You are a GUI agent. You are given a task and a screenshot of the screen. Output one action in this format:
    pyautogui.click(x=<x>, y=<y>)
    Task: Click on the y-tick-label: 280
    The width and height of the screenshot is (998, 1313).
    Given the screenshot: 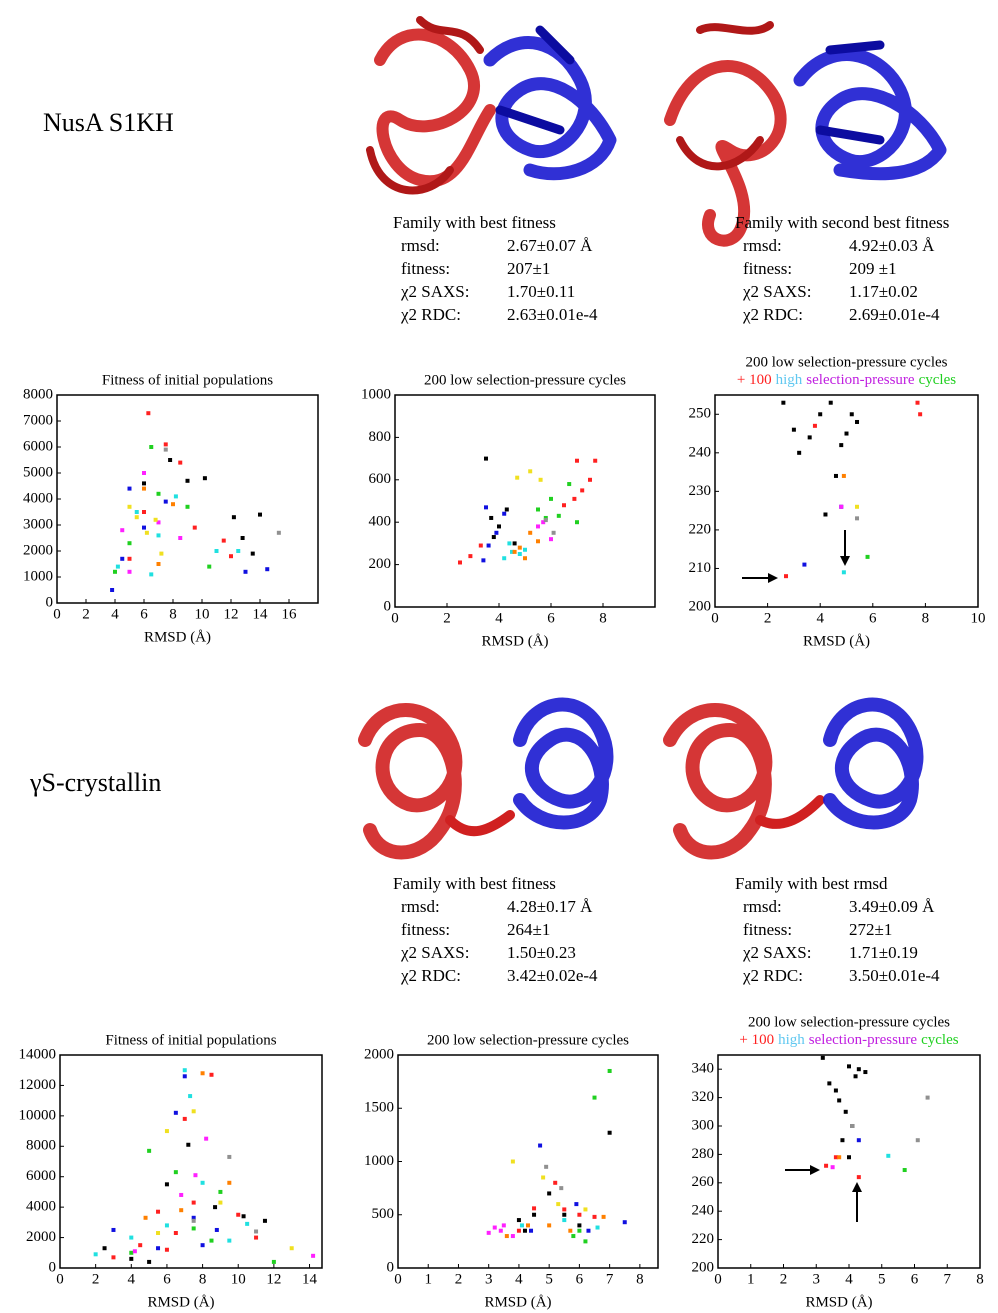 What is the action you would take?
    pyautogui.click(x=703, y=1154)
    